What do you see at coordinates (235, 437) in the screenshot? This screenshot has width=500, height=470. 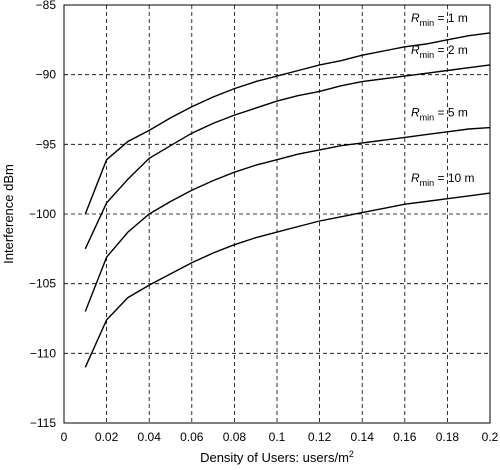 I see `x-tick-label: 0.08` at bounding box center [235, 437].